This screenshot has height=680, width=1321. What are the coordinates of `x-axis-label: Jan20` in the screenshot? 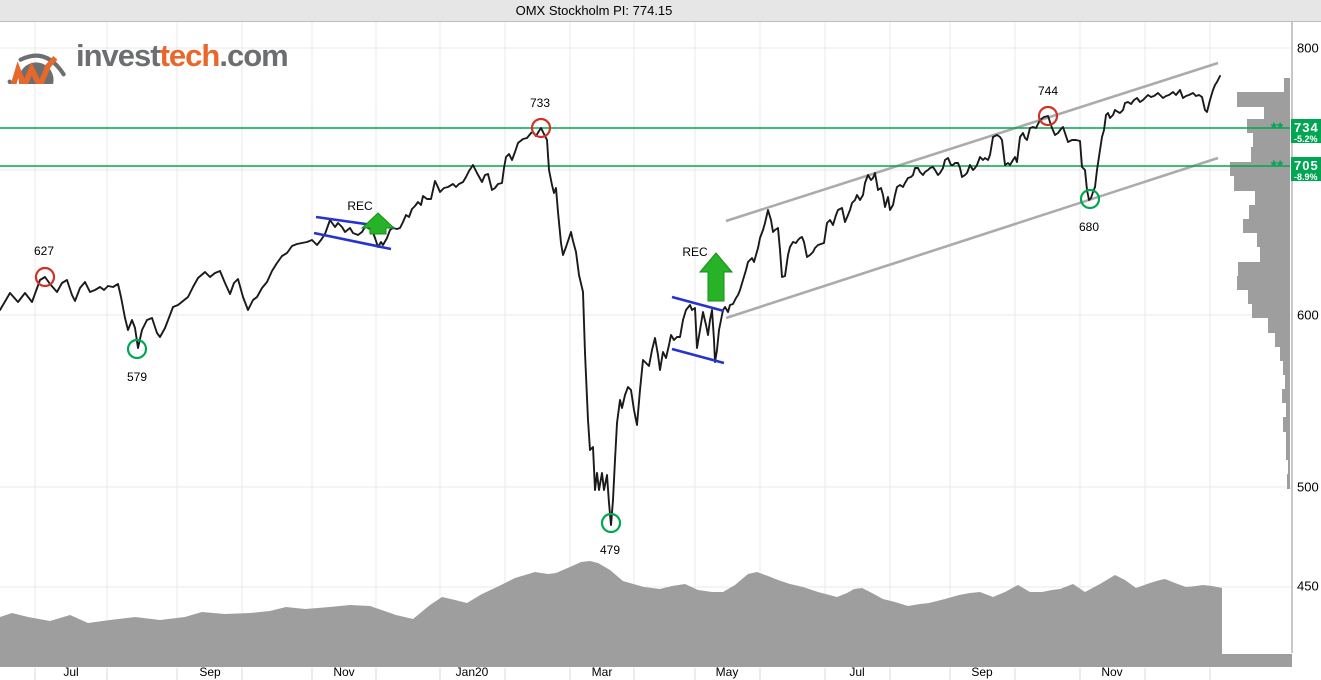 It's located at (472, 672).